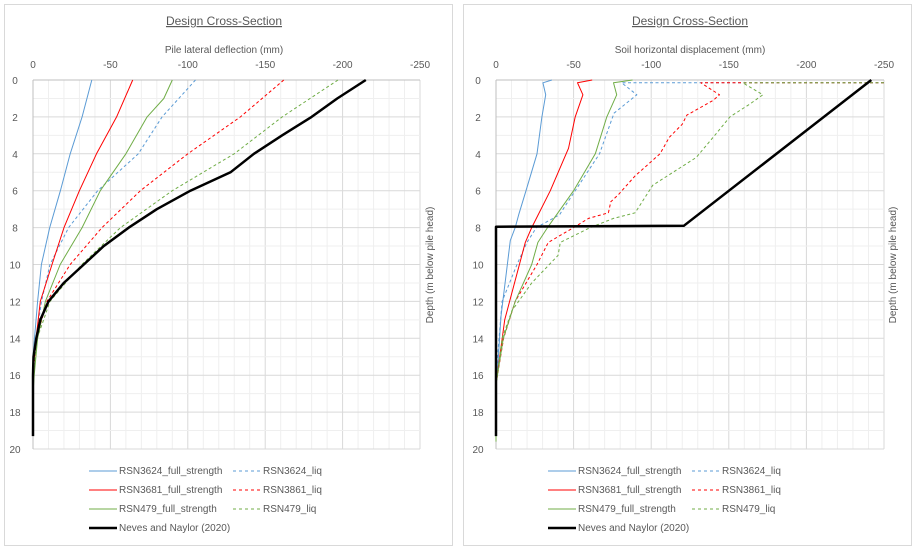  I want to click on x-axis-title: Pile lateral deflection (mm), so click(224, 50).